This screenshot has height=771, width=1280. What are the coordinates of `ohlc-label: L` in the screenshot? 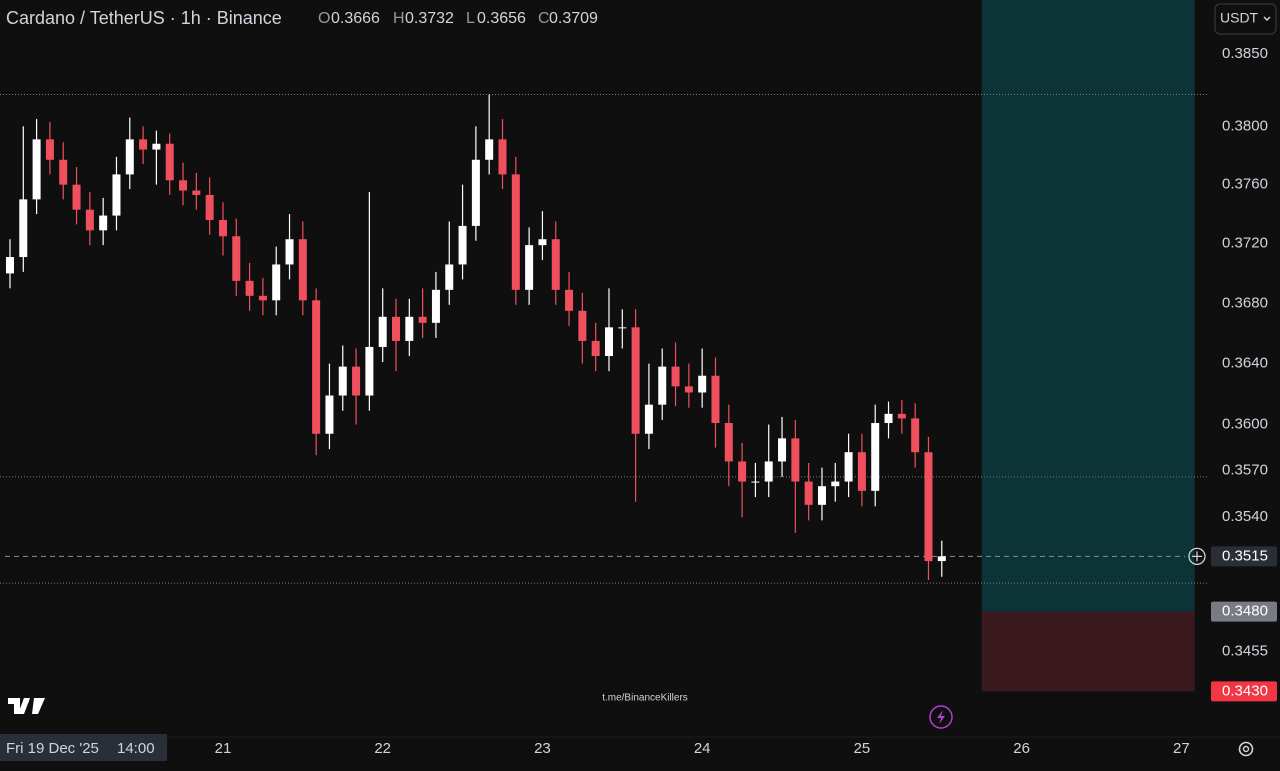 It's located at (470, 18).